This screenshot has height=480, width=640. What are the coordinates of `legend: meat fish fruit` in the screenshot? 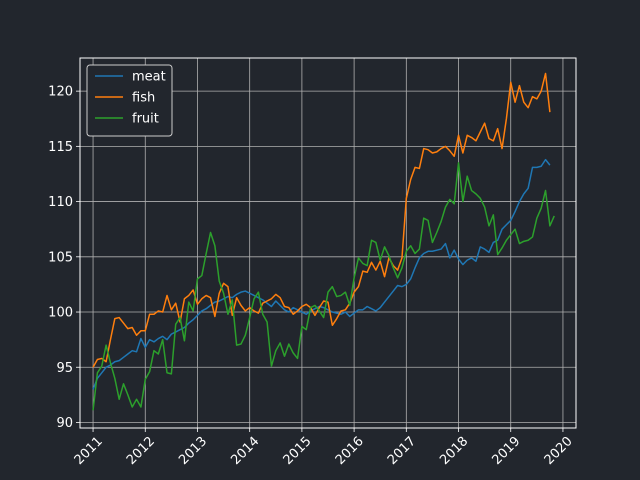 It's located at (129, 100).